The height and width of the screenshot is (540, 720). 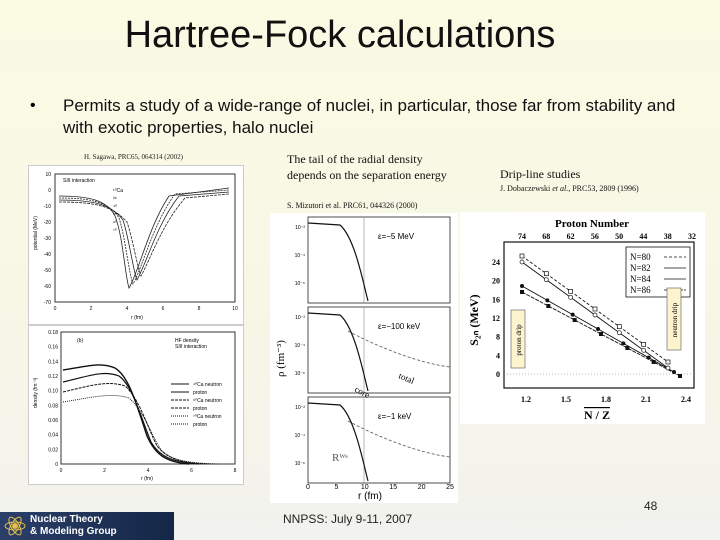 I want to click on s2n-top-tick: 68, so click(x=546, y=236).